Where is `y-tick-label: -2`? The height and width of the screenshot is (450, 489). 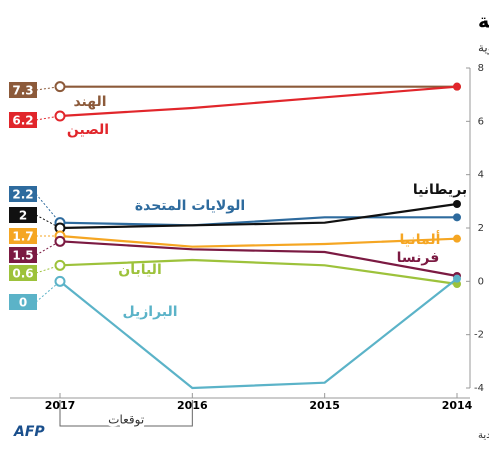 y-tick-label: -2 is located at coordinates (479, 335).